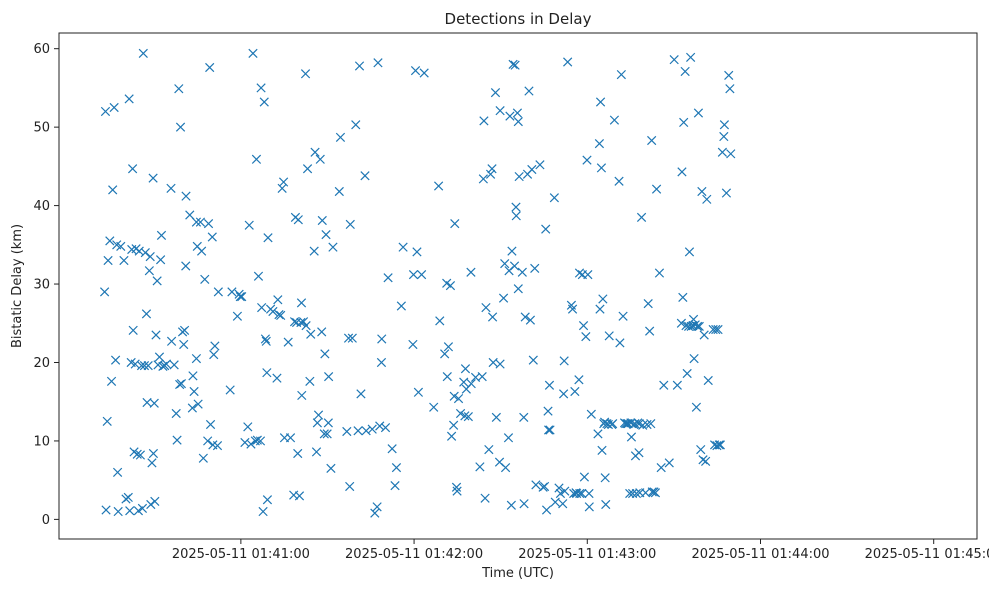 This screenshot has height=590, width=989. I want to click on x-tick-label: 2025-05-11 01:41:00, so click(241, 554).